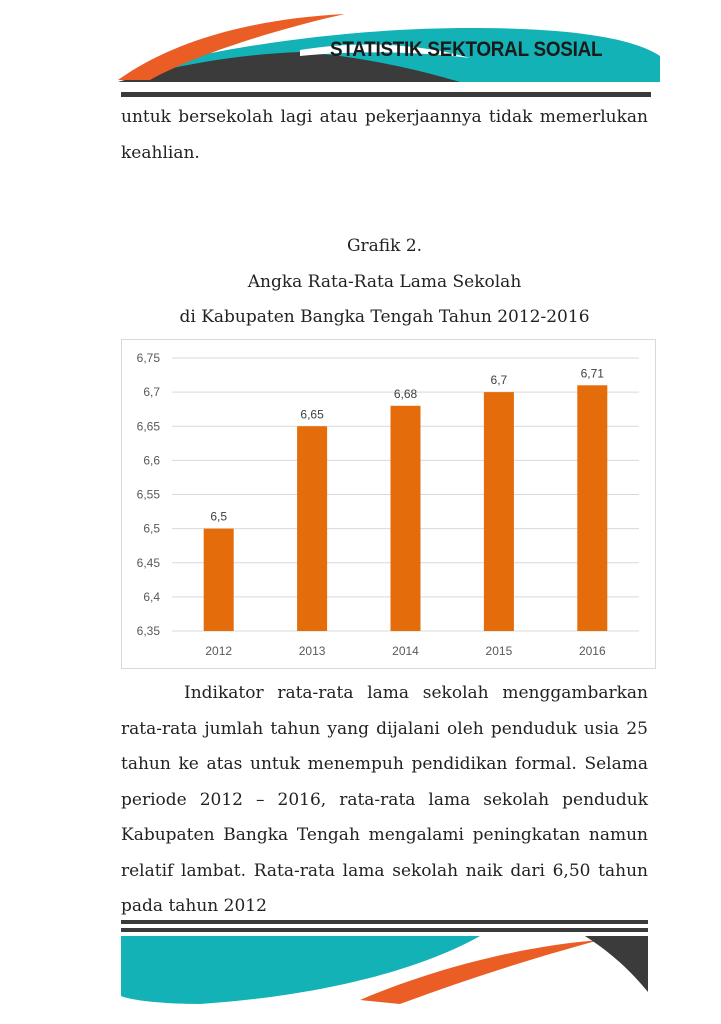 The width and height of the screenshot is (721, 1024). Describe the element at coordinates (386, 94) in the screenshot. I see `header-rule` at that location.